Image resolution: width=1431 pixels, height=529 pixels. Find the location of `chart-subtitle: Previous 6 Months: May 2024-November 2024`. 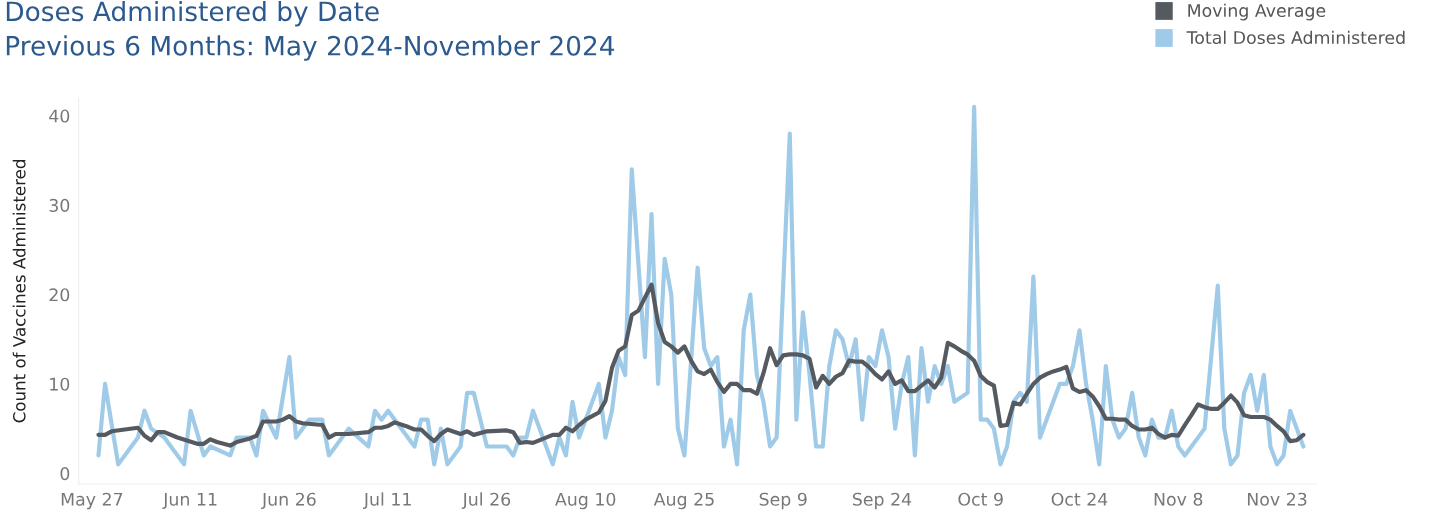

chart-subtitle: Previous 6 Months: May 2024-November 2024 is located at coordinates (310, 48).